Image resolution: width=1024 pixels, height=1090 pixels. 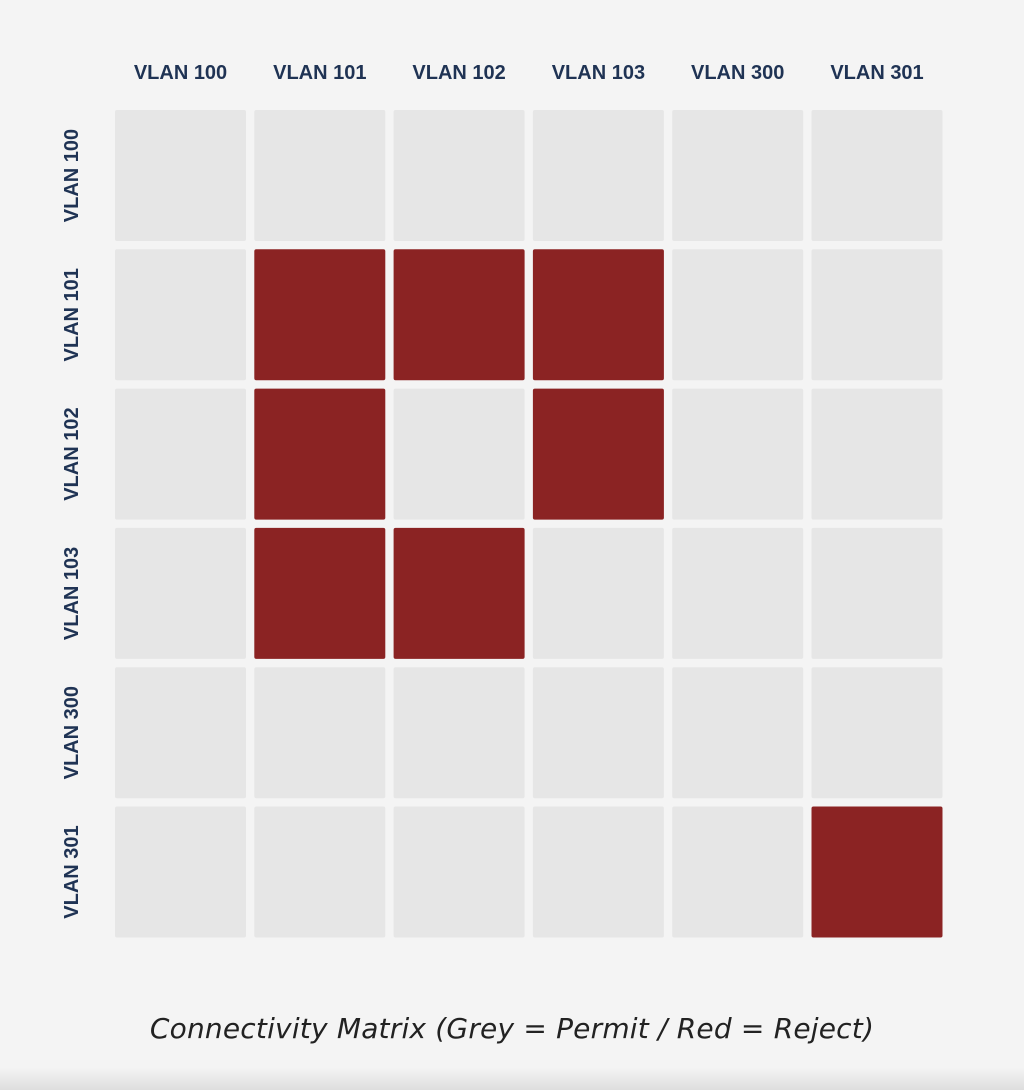 What do you see at coordinates (180, 73) in the screenshot?
I see `column-label: VLAN 100` at bounding box center [180, 73].